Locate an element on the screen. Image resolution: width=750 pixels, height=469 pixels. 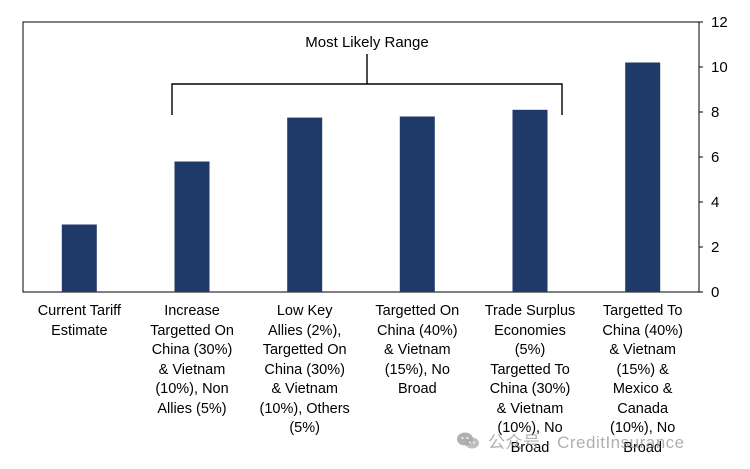
y-tick-label: 0 is located at coordinates (715, 292).